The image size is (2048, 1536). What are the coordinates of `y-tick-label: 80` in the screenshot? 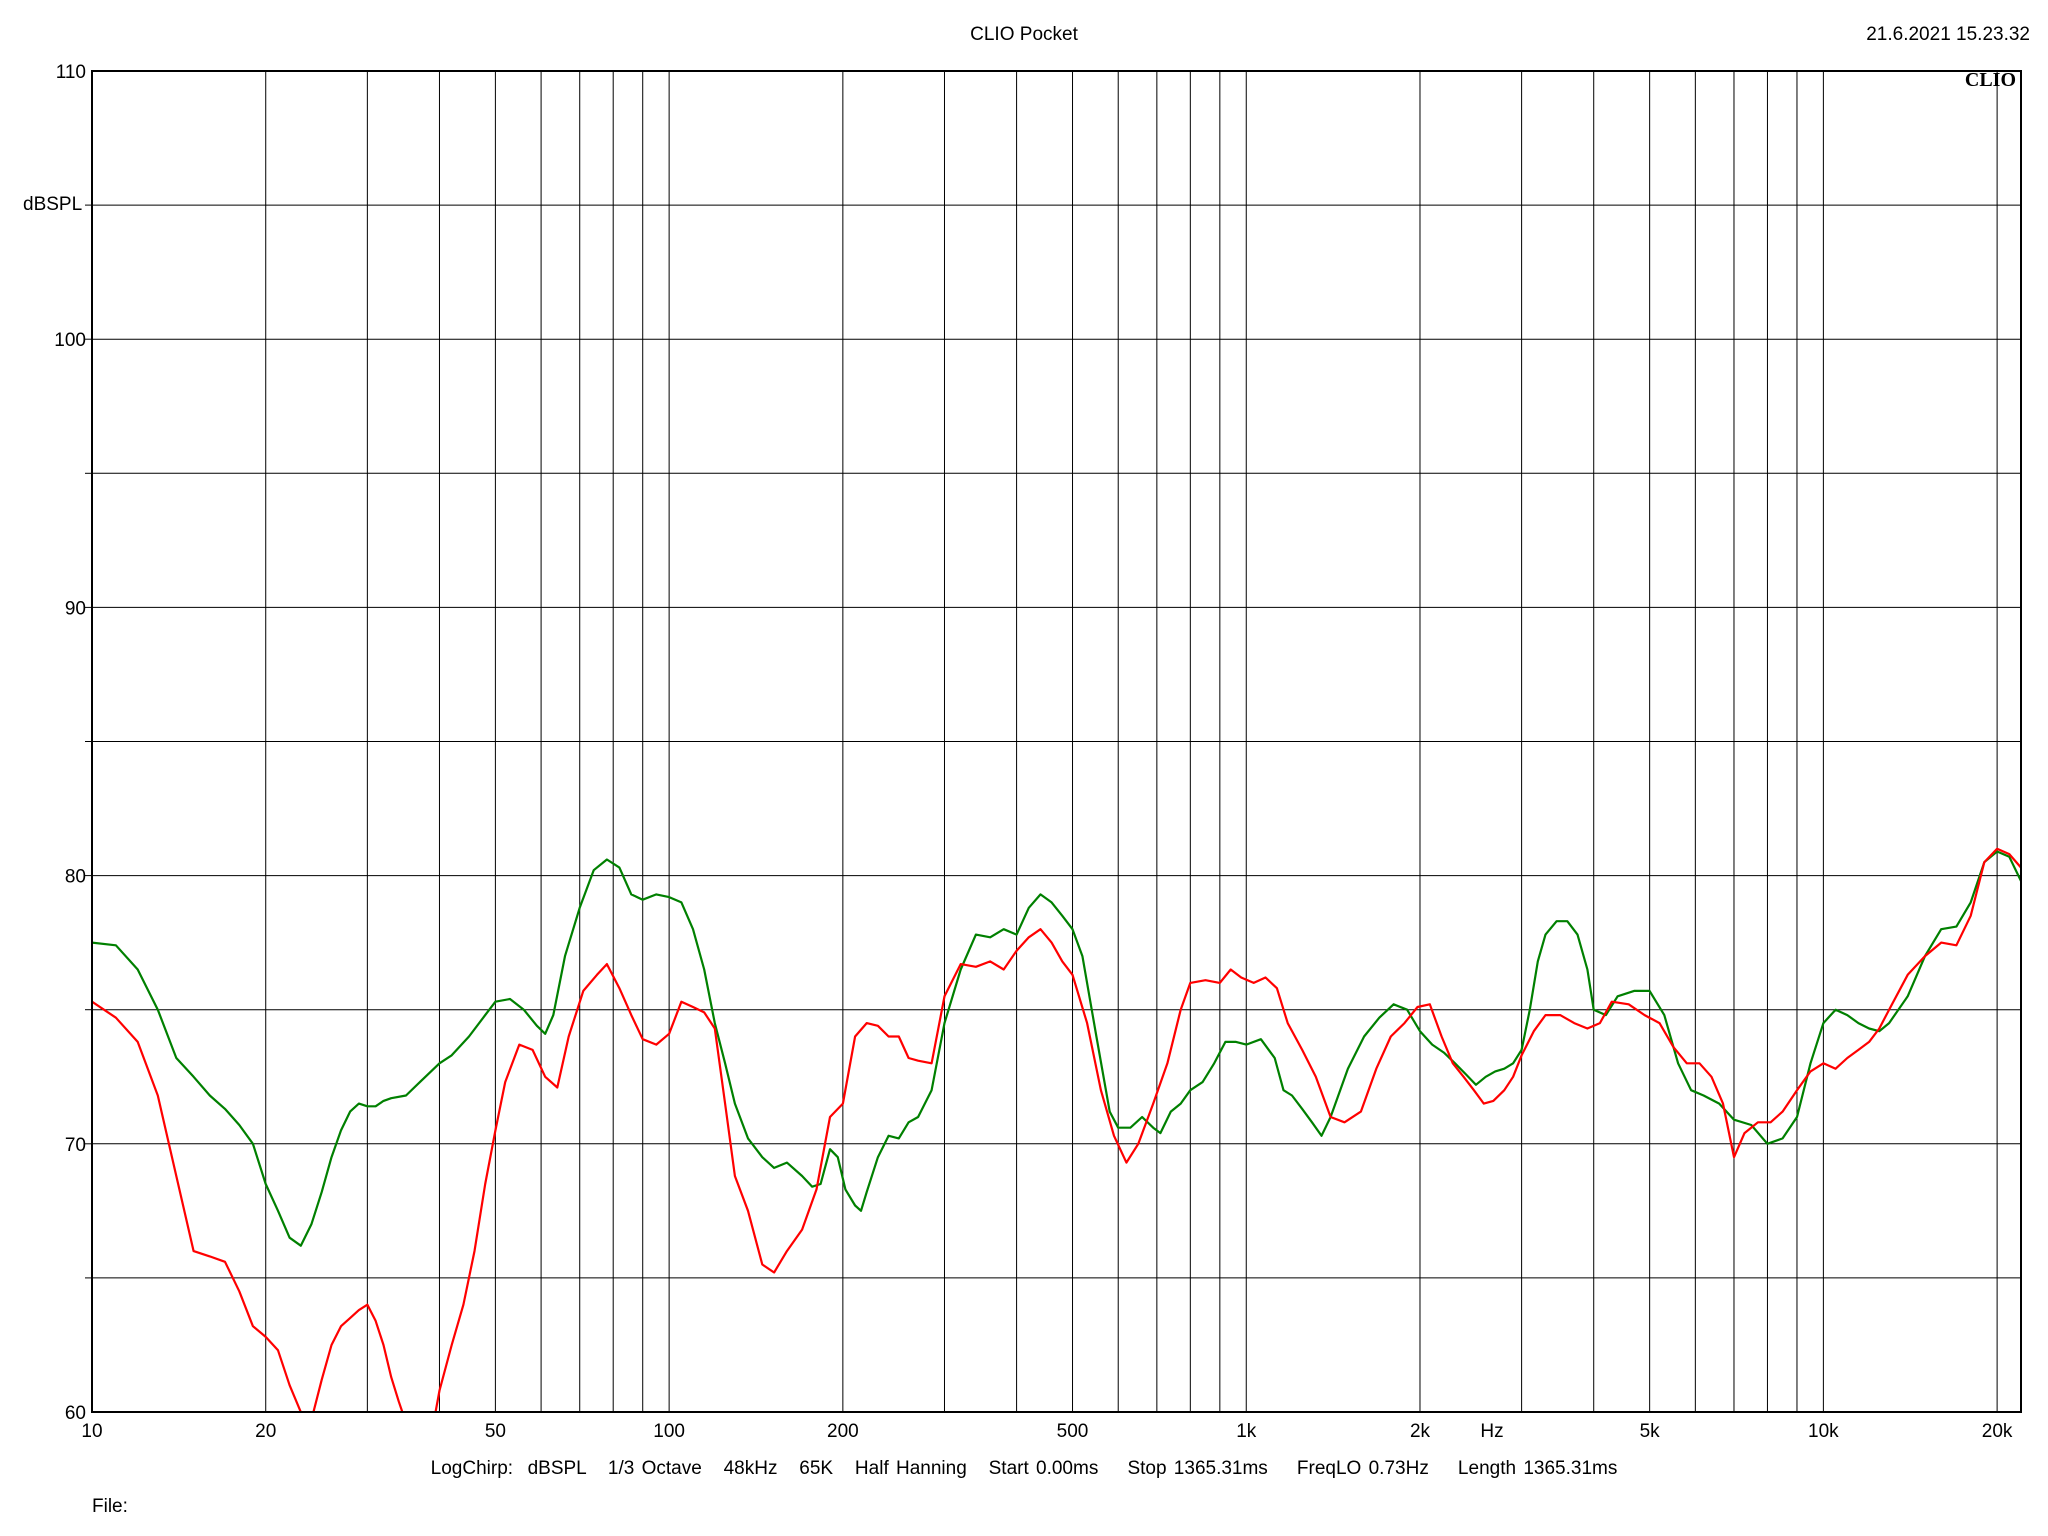 It's located at (75, 877).